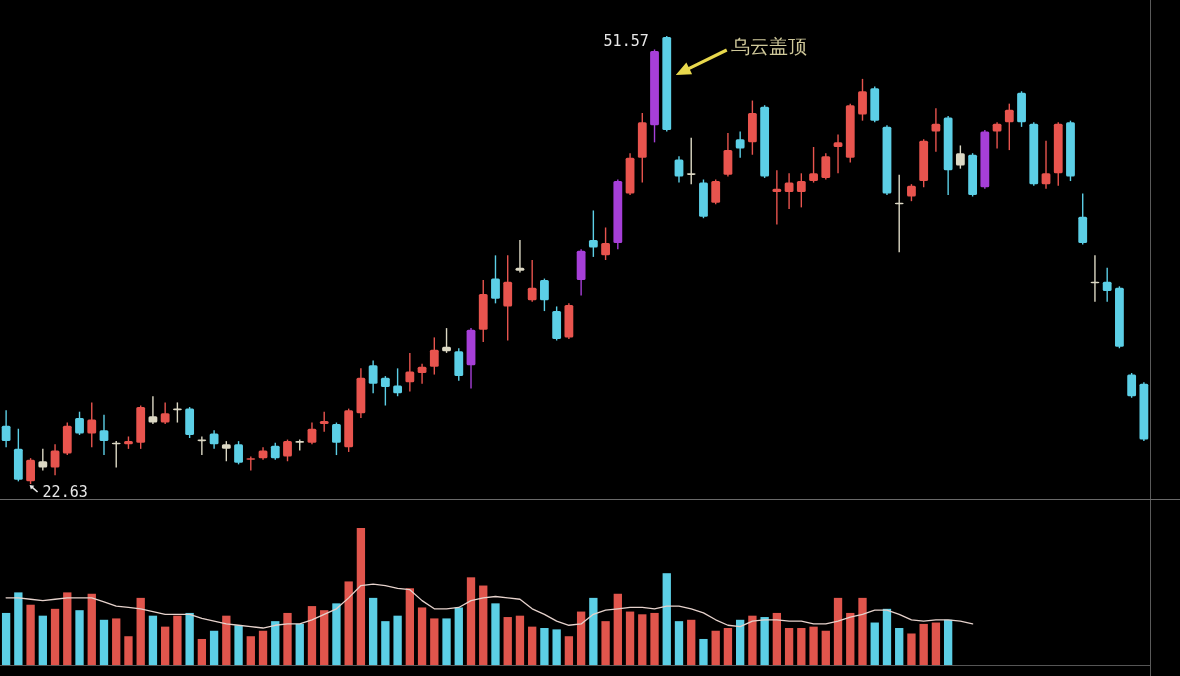 This screenshot has width=1180, height=676. Describe the element at coordinates (626, 41) in the screenshot. I see `annotation: 51.57` at that location.